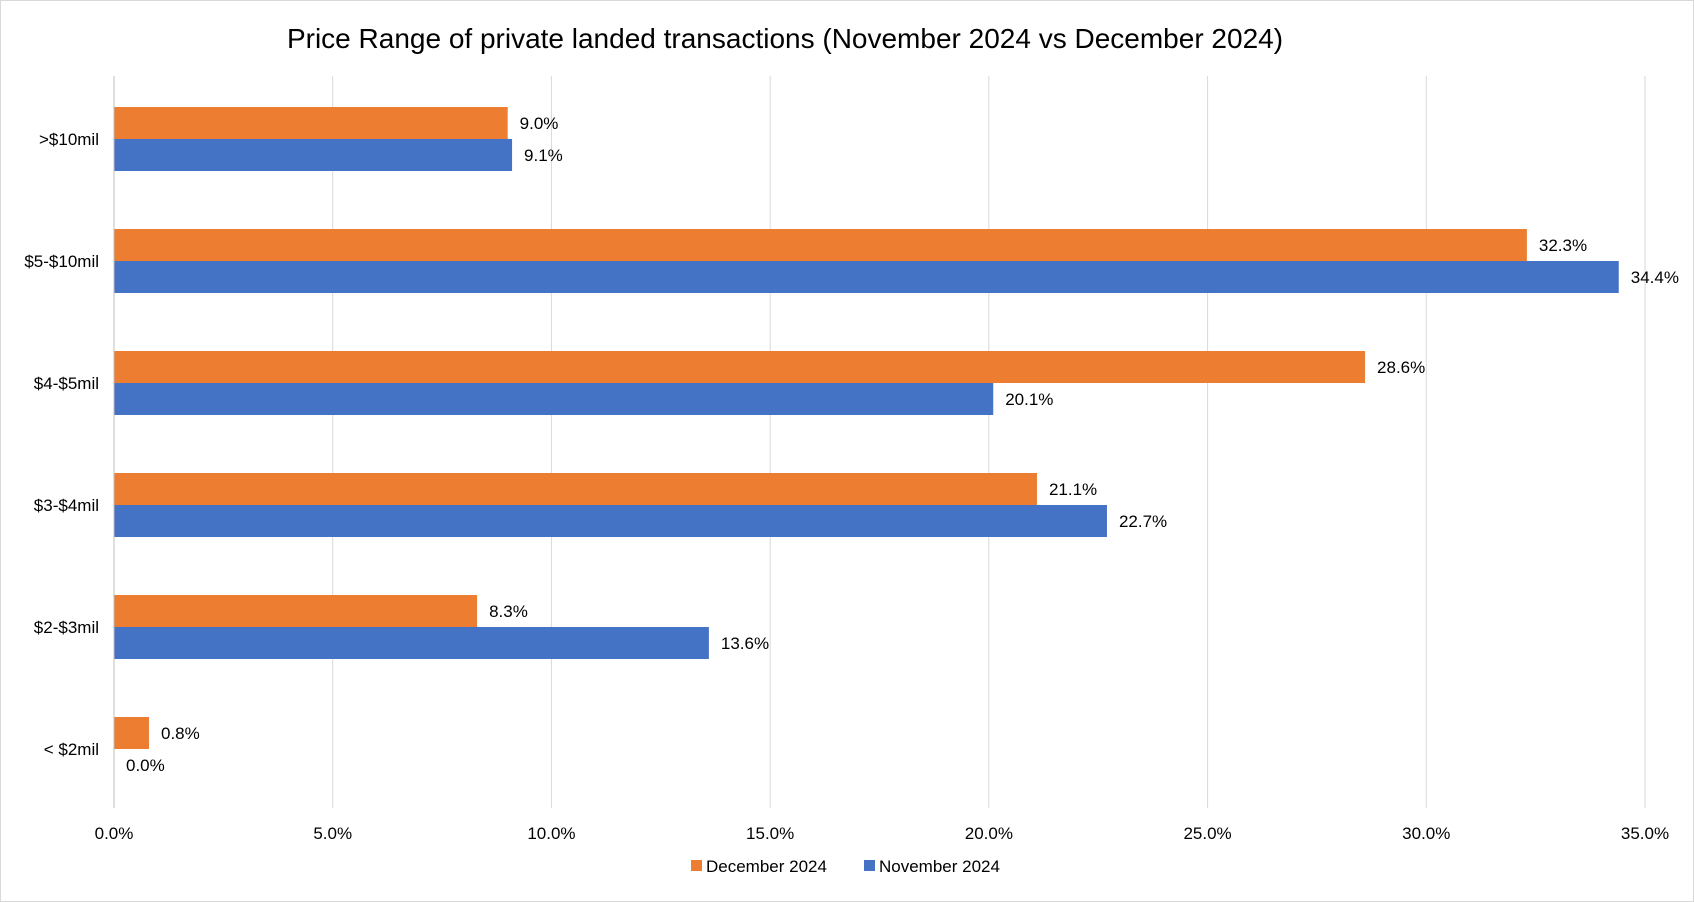 This screenshot has height=902, width=1694. I want to click on data-label: 9.1%, so click(543, 155).